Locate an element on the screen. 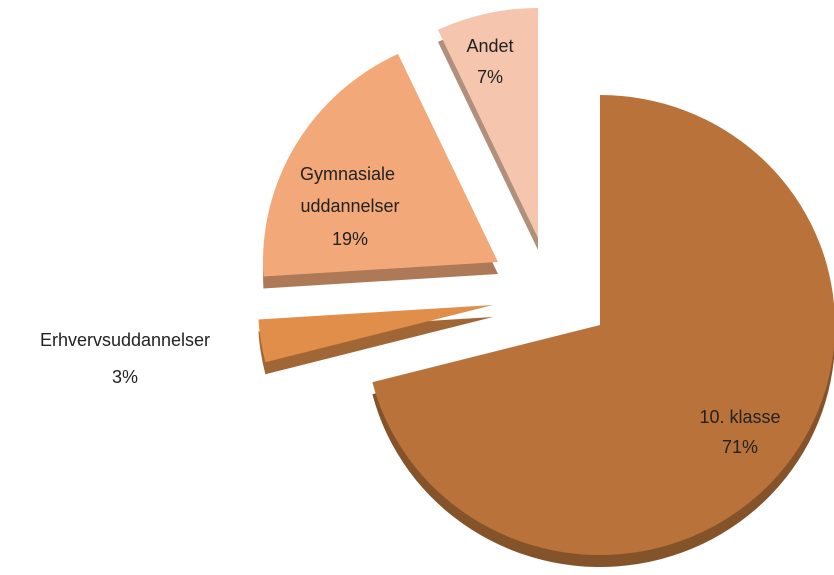 The height and width of the screenshot is (575, 834). slice-category-label: Andet is located at coordinates (489, 46).